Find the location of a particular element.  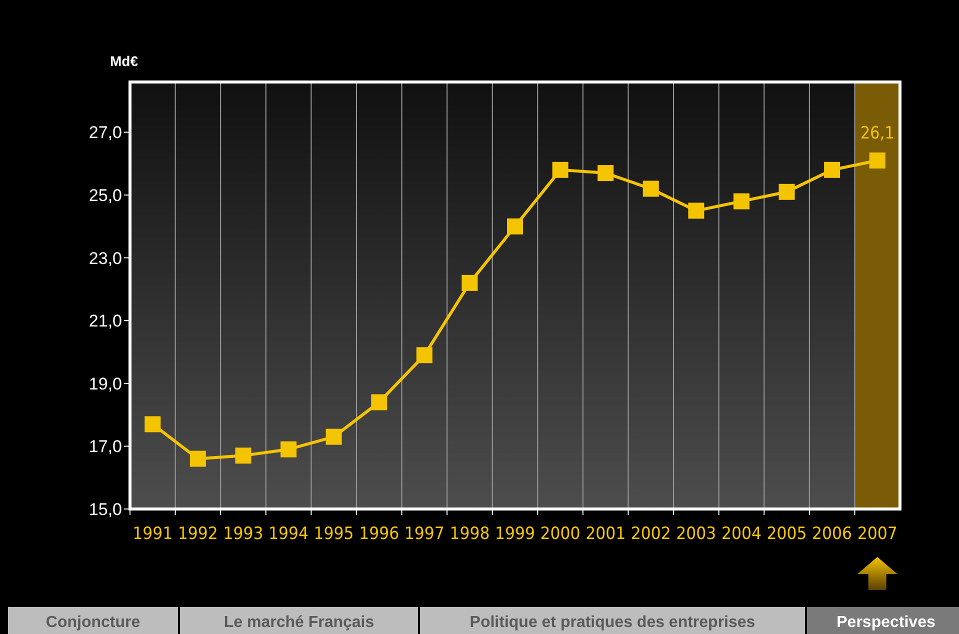

x-tick-label: 1997 is located at coordinates (424, 534).